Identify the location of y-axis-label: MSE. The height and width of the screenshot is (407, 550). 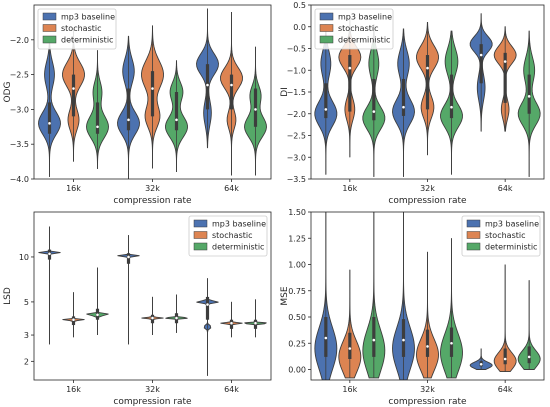
(285, 295).